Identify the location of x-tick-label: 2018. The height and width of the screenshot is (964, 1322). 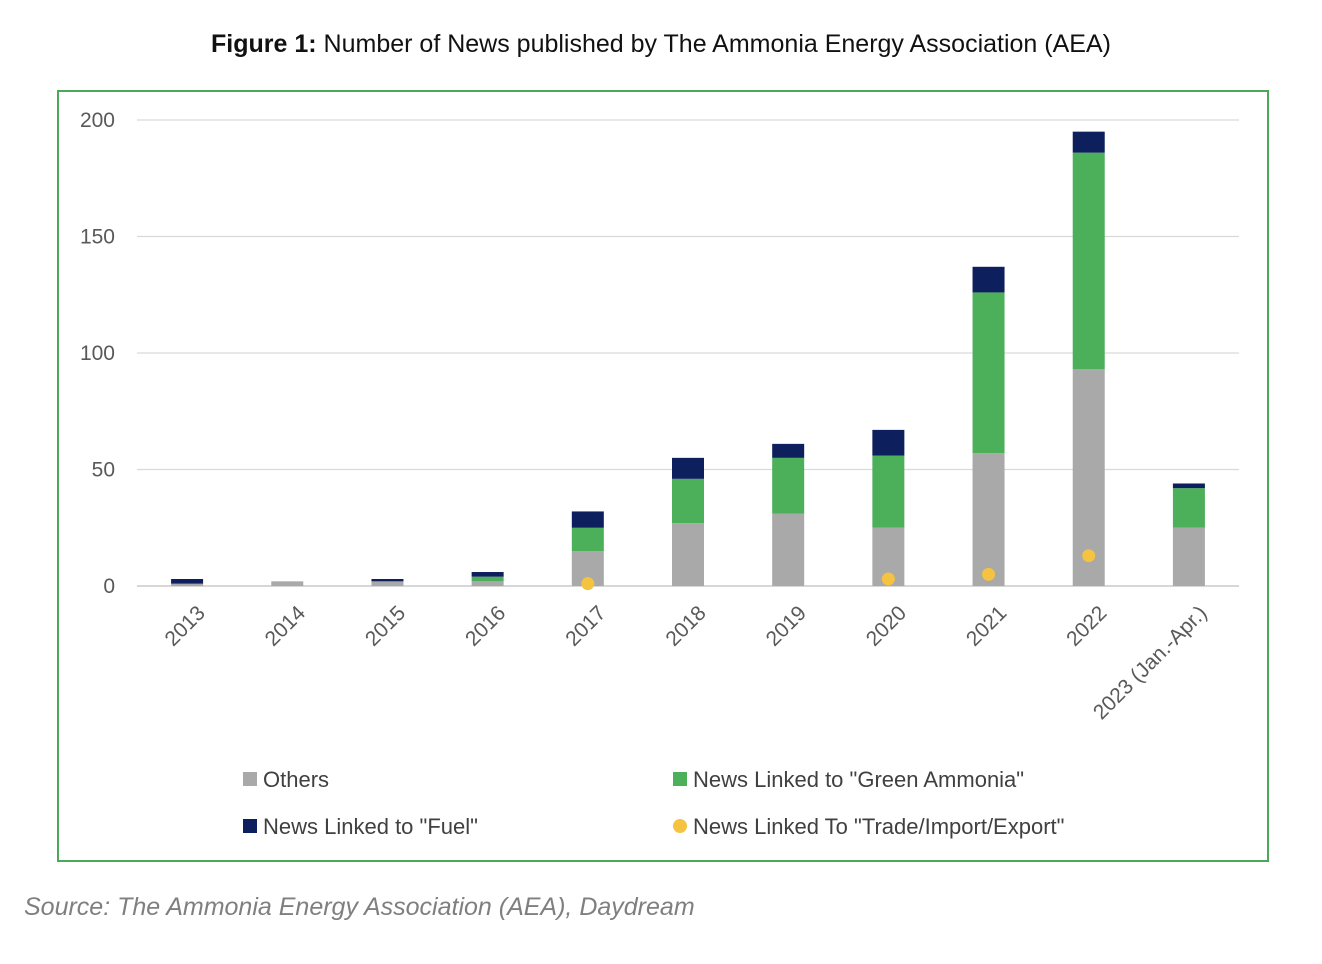
(685, 625).